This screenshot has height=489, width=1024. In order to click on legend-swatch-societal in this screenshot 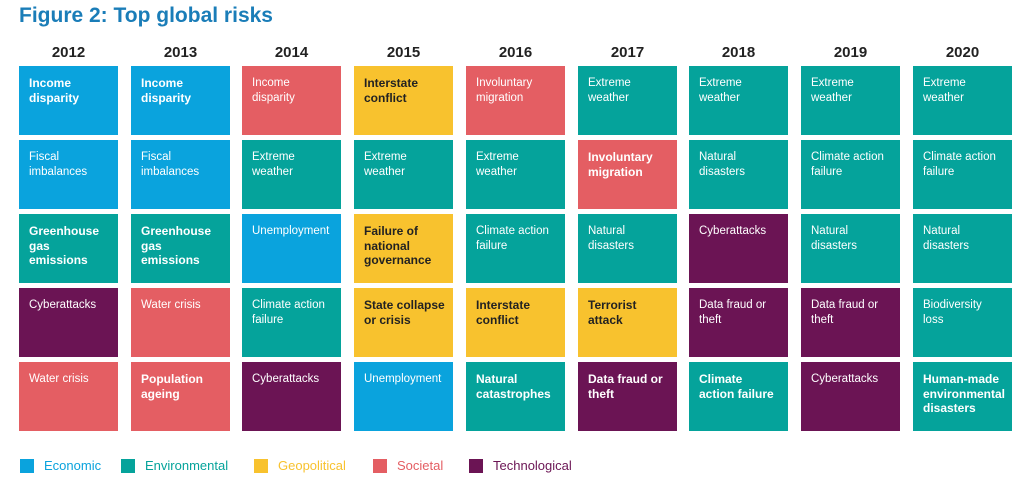, I will do `click(380, 466)`.